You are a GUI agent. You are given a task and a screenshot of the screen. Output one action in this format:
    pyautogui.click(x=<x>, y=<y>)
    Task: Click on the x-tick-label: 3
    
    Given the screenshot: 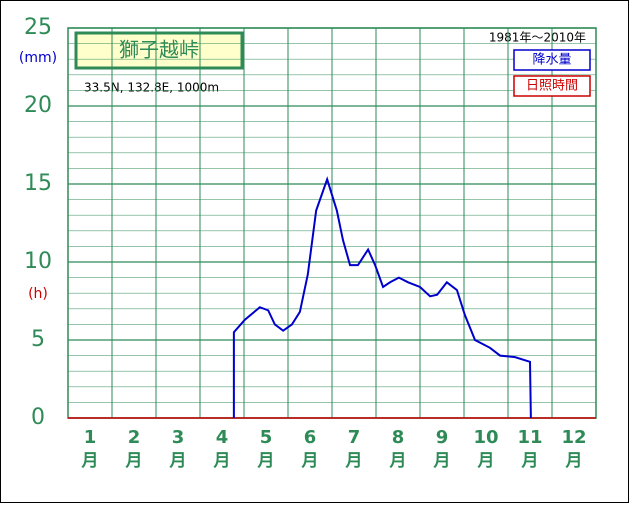 What is the action you would take?
    pyautogui.click(x=178, y=437)
    